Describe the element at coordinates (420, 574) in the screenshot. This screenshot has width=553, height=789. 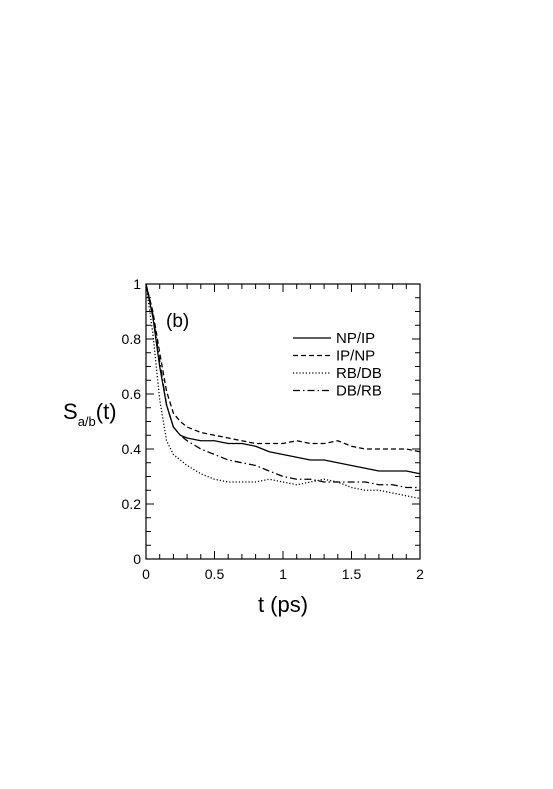
I see `x-tick-label: 2` at that location.